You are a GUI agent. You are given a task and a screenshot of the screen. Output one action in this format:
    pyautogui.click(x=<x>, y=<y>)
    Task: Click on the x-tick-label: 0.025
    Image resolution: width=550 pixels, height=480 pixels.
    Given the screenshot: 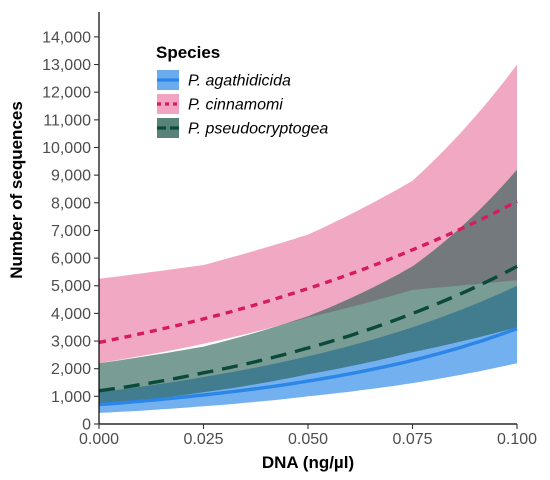 What is the action you would take?
    pyautogui.click(x=203, y=439)
    